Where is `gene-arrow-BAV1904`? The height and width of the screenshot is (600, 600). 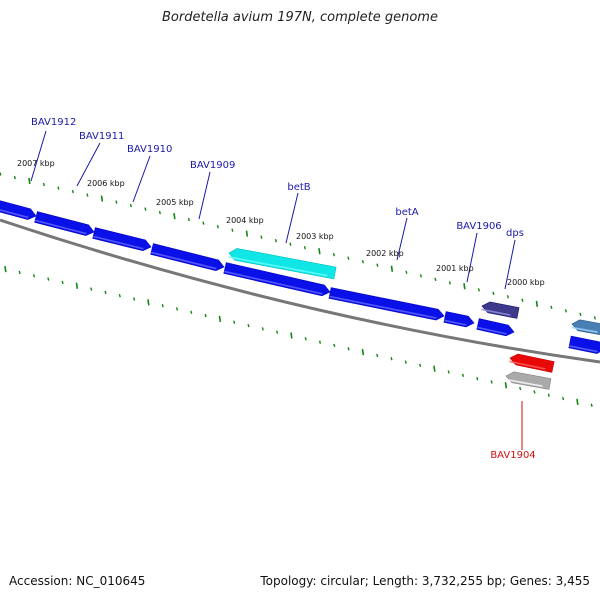 gene-arrow-BAV1904 is located at coordinates (528, 380).